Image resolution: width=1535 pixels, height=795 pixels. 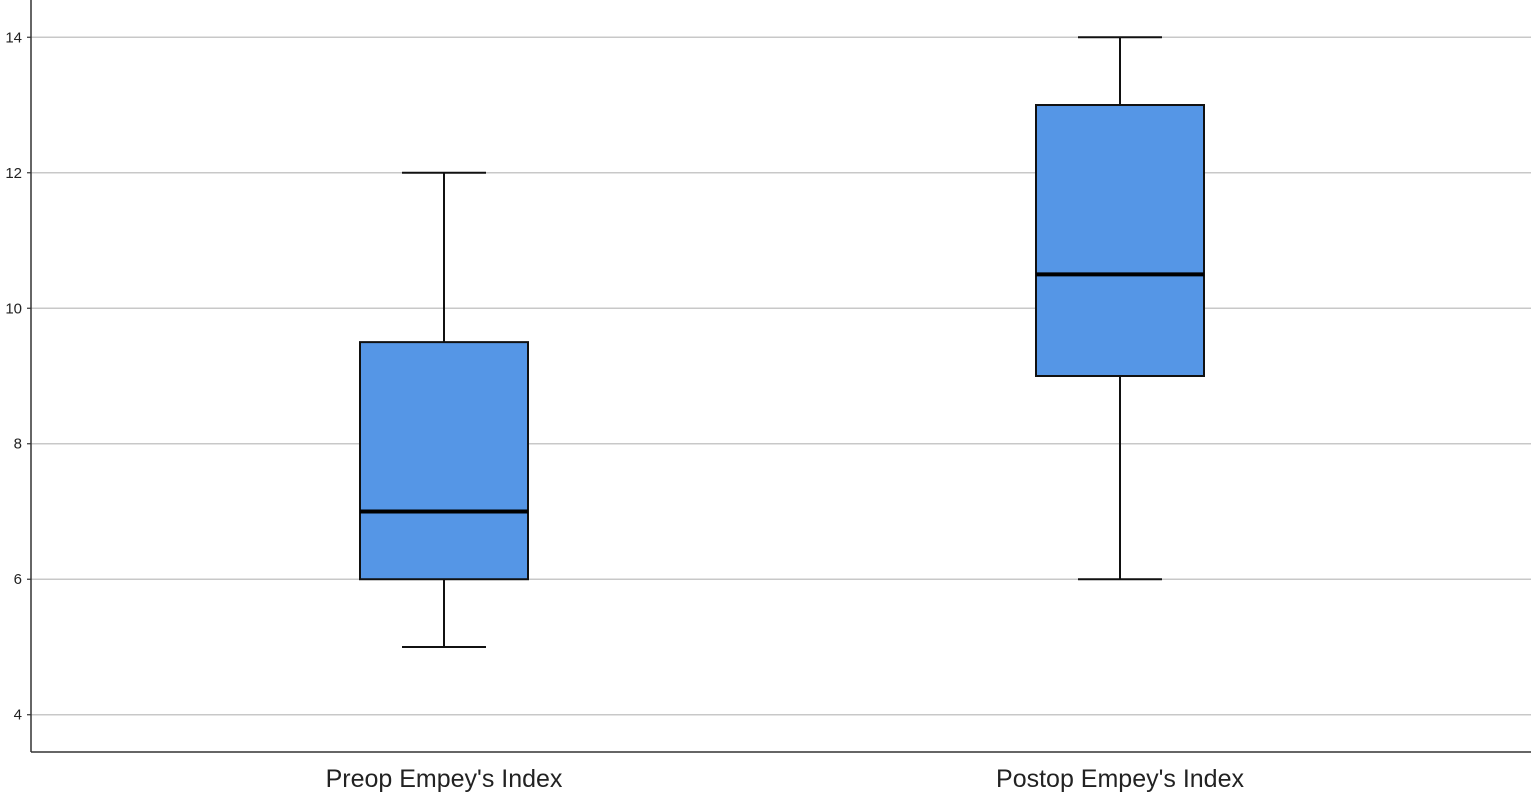 I want to click on y-tick-label: 12, so click(x=13, y=173).